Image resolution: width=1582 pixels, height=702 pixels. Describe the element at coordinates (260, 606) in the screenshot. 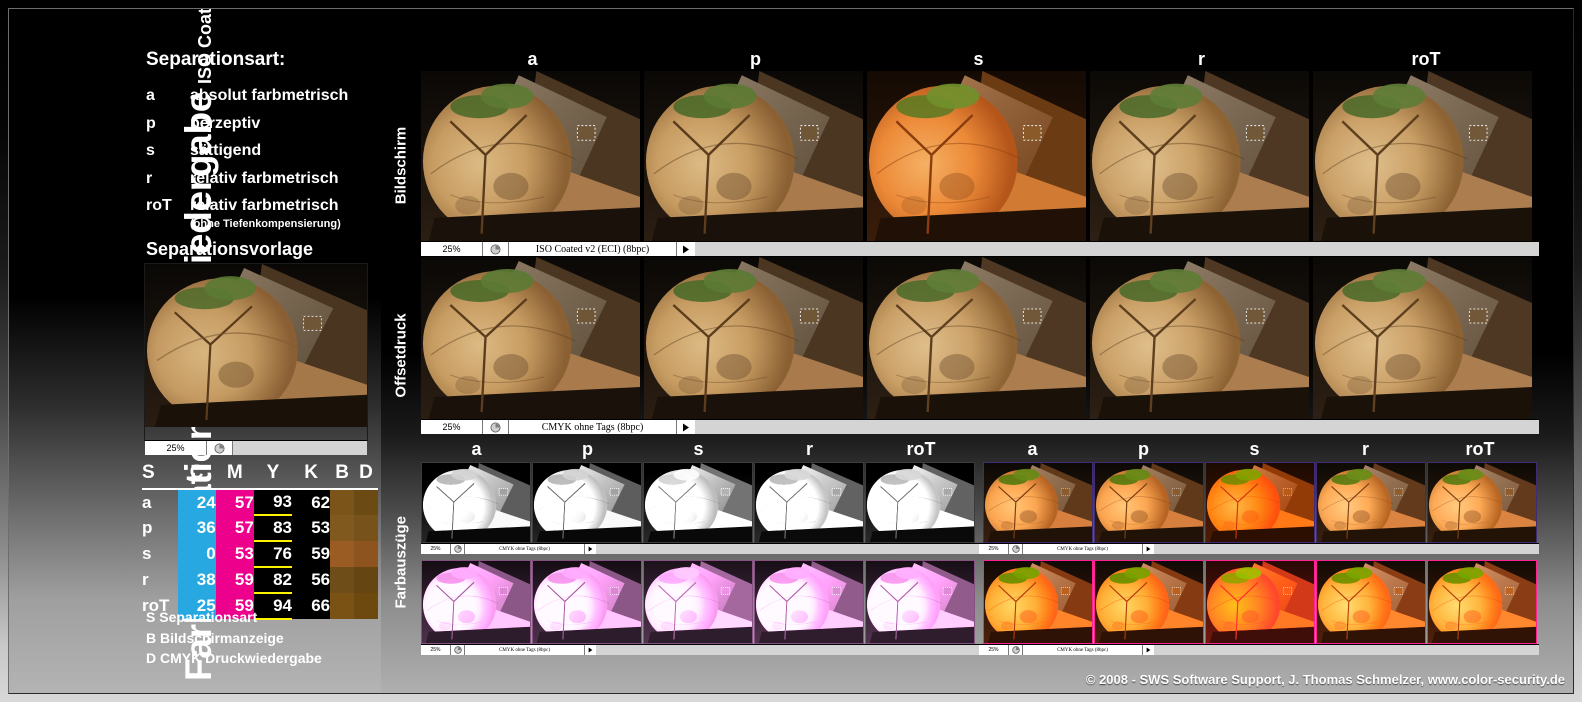

I see `table-row: roT 25 59 94 66` at that location.